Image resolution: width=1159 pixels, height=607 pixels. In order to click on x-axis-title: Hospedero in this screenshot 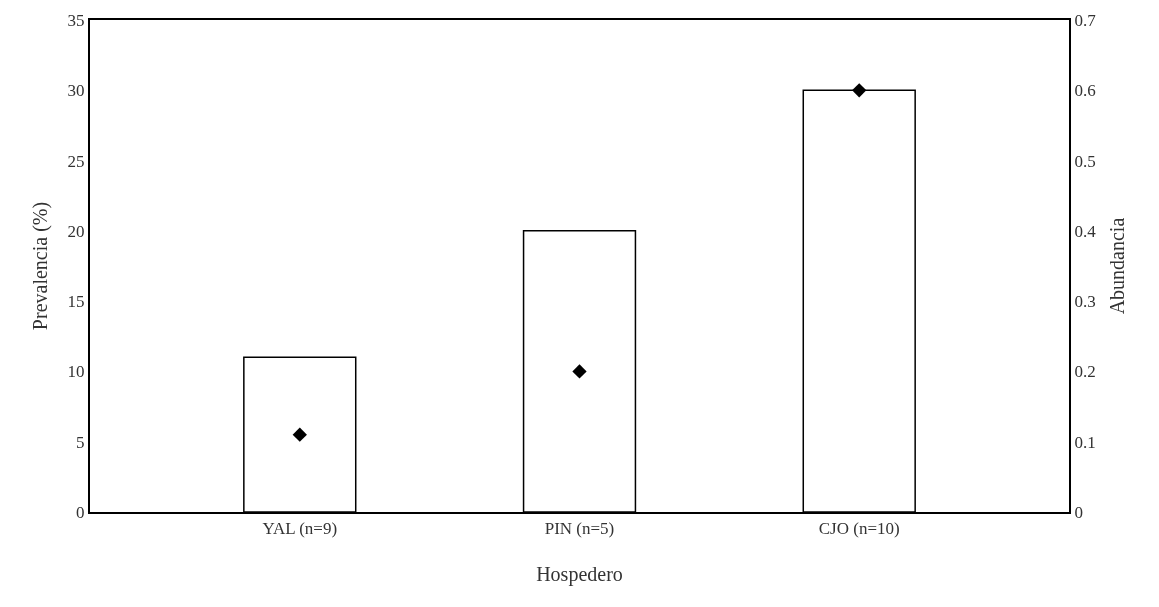, I will do `click(579, 575)`.